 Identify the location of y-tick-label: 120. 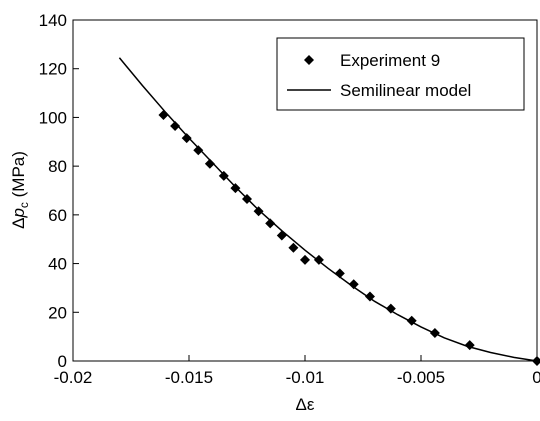
(53, 69).